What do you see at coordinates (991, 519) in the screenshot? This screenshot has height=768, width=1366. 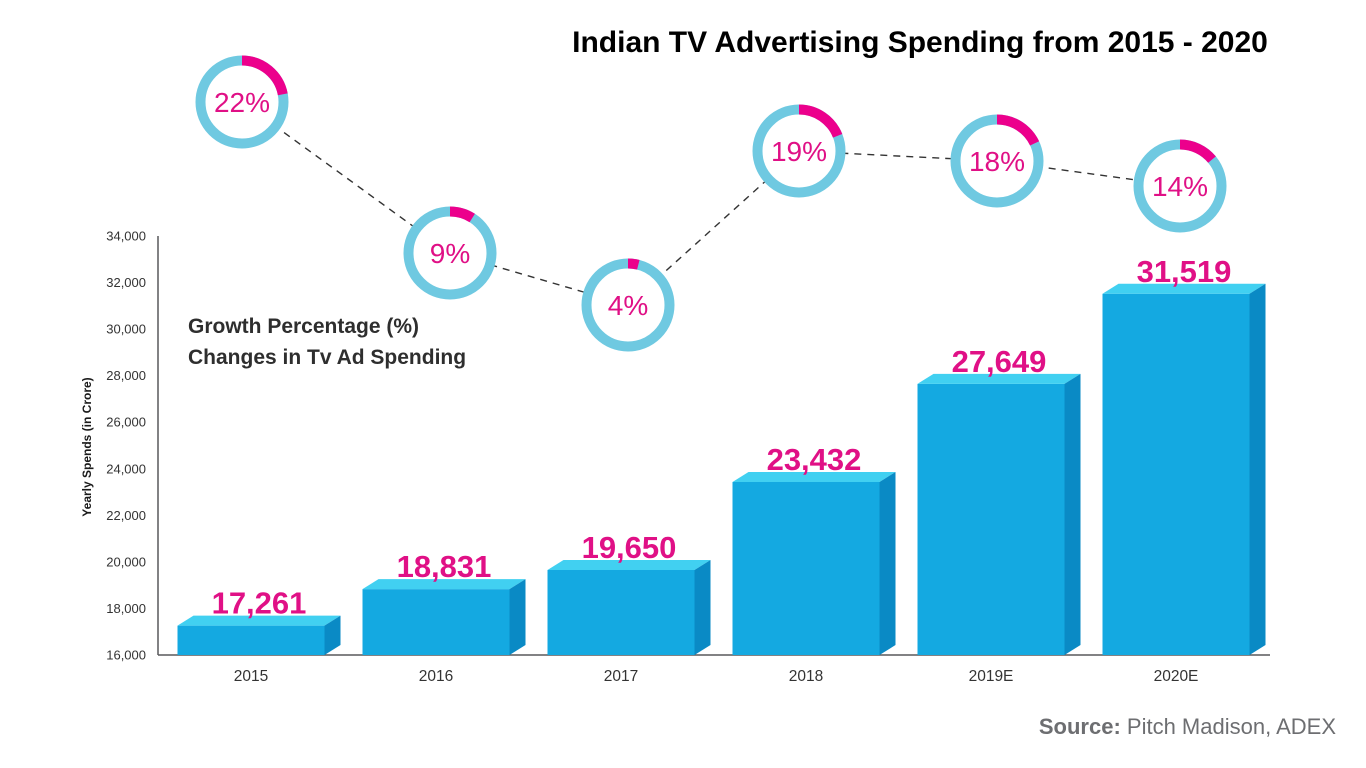 I see `bar-front-2019E` at bounding box center [991, 519].